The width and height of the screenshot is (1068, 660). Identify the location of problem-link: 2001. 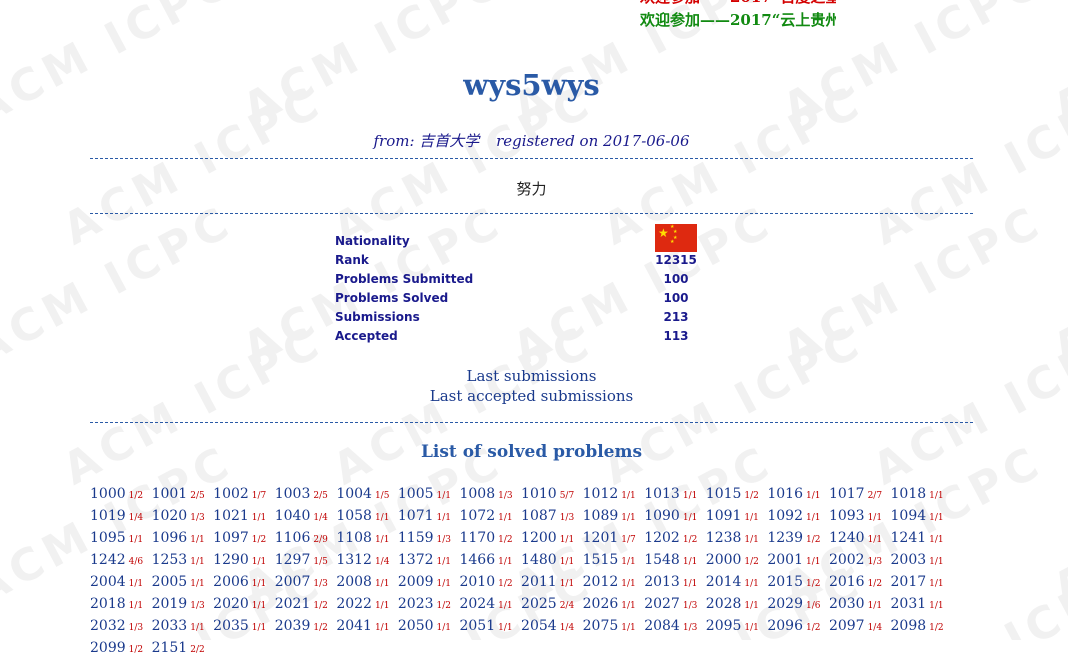
(785, 560).